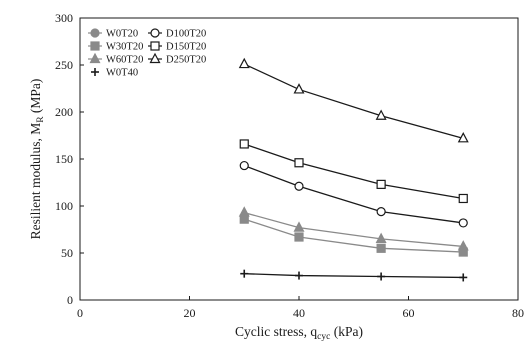 Image resolution: width=532 pixels, height=346 pixels. What do you see at coordinates (95, 58) in the screenshot?
I see `legend-marker-w60t20` at bounding box center [95, 58].